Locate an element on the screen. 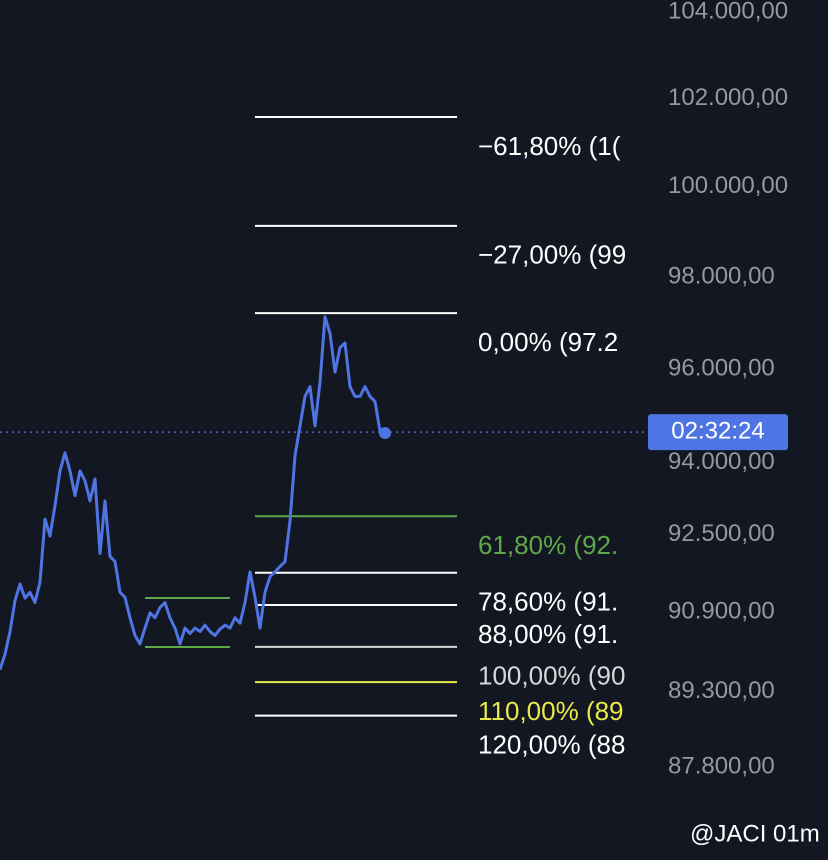 This screenshot has width=828, height=860. y-tick-label: 104.000,00 is located at coordinates (728, 12).